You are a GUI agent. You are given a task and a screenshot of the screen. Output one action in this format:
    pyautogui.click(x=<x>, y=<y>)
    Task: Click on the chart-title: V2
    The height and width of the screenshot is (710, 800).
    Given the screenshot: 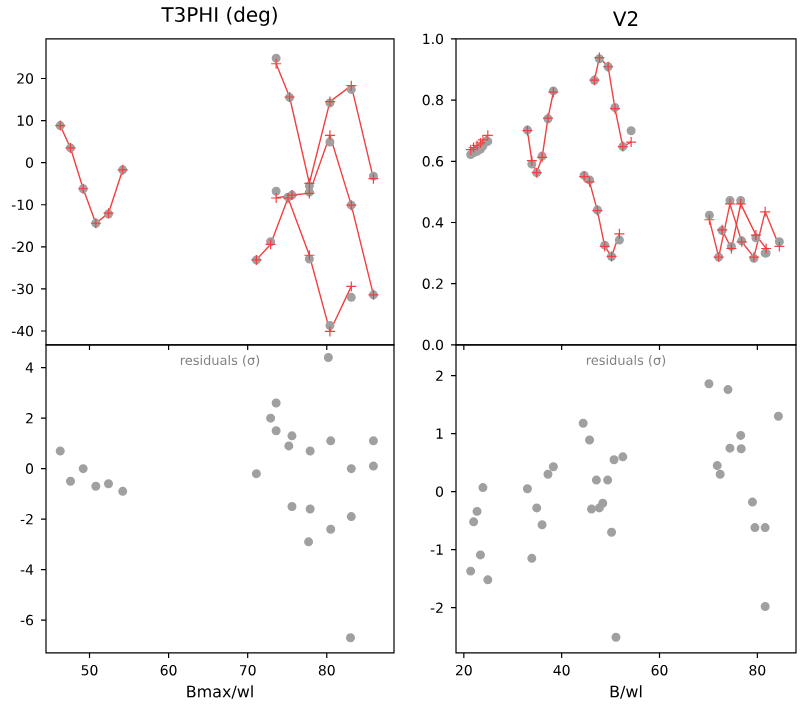 What is the action you would take?
    pyautogui.click(x=625, y=18)
    